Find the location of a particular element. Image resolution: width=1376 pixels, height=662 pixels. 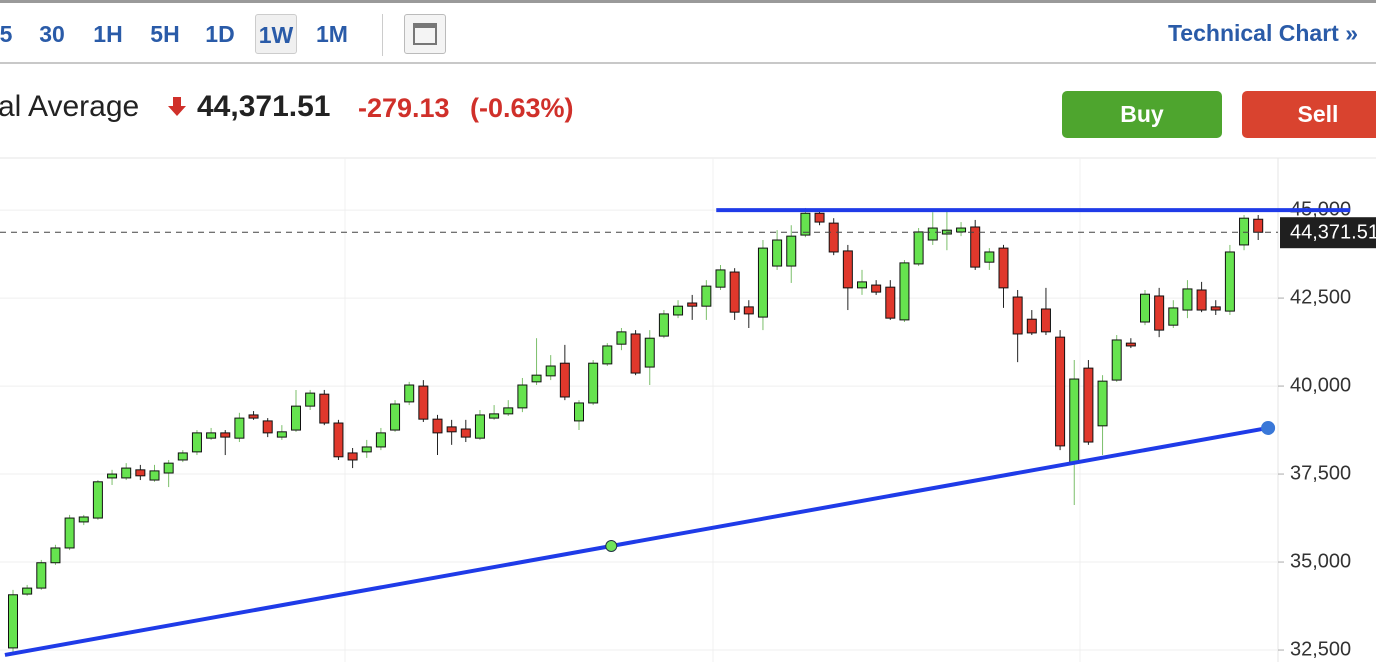

quote-price: 44,371.51 is located at coordinates (264, 106).